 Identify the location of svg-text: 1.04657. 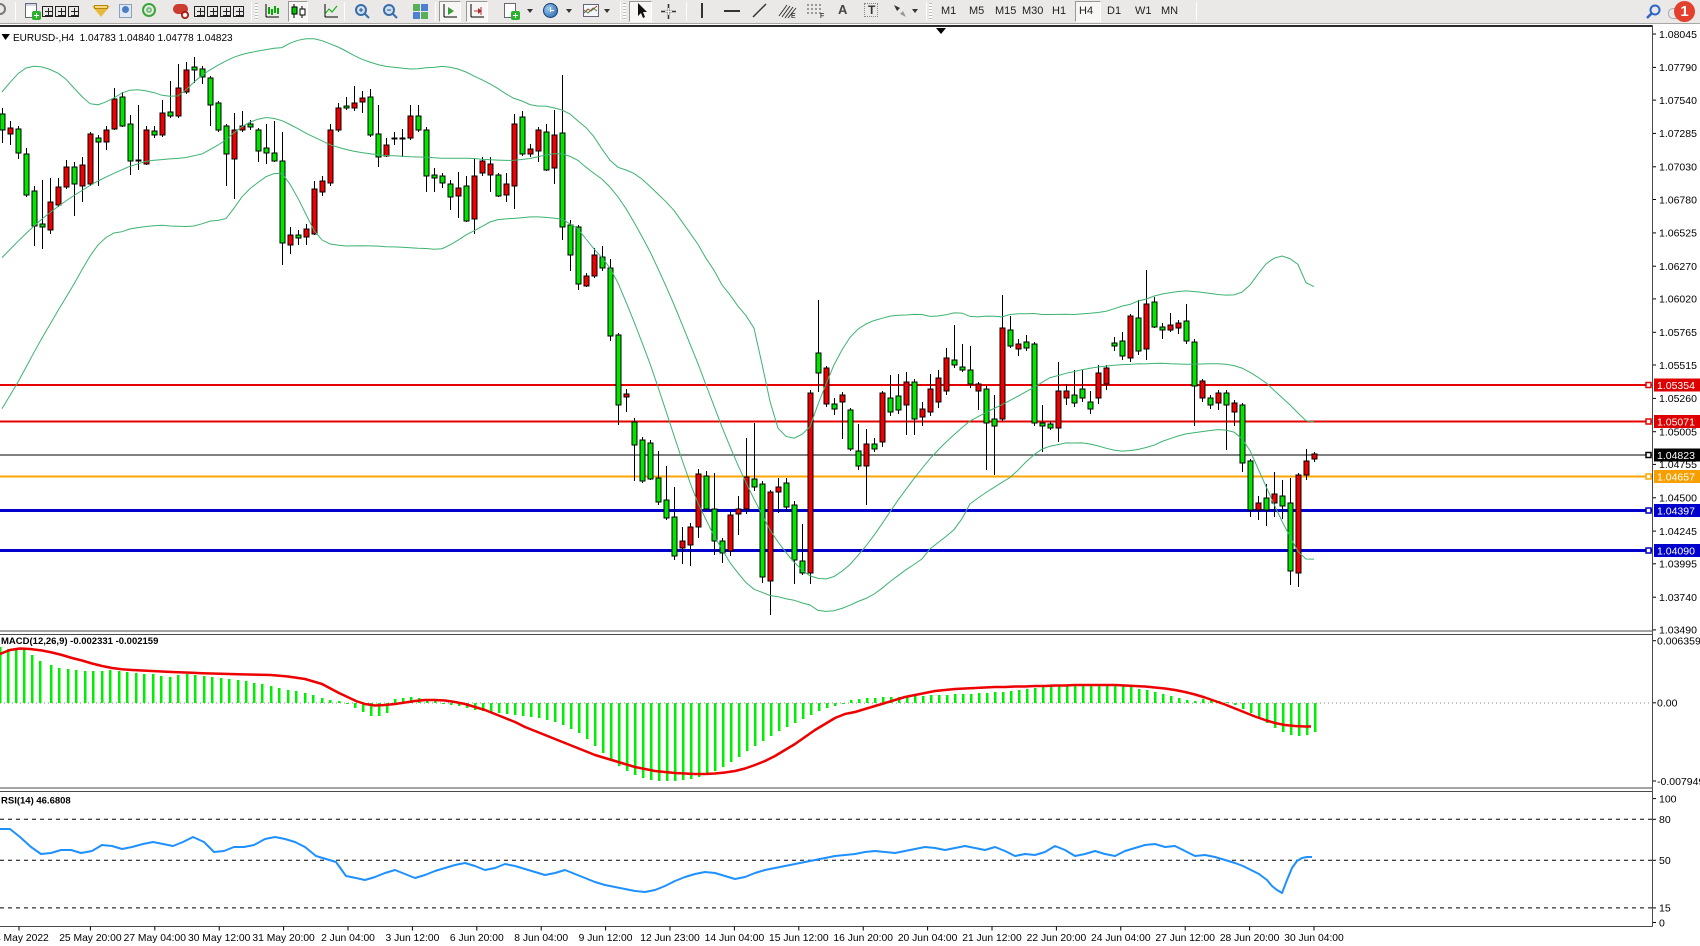
(1676, 478).